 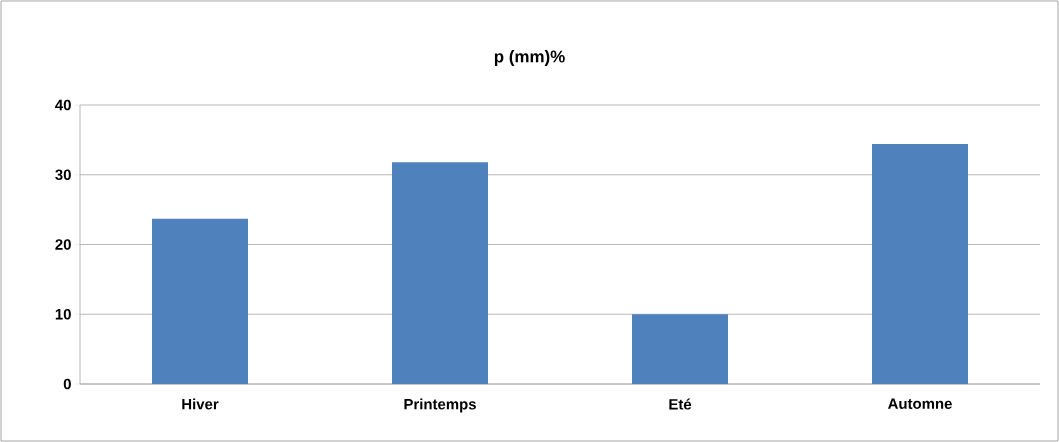 What do you see at coordinates (200, 404) in the screenshot?
I see `x-tick-label: Hiver` at bounding box center [200, 404].